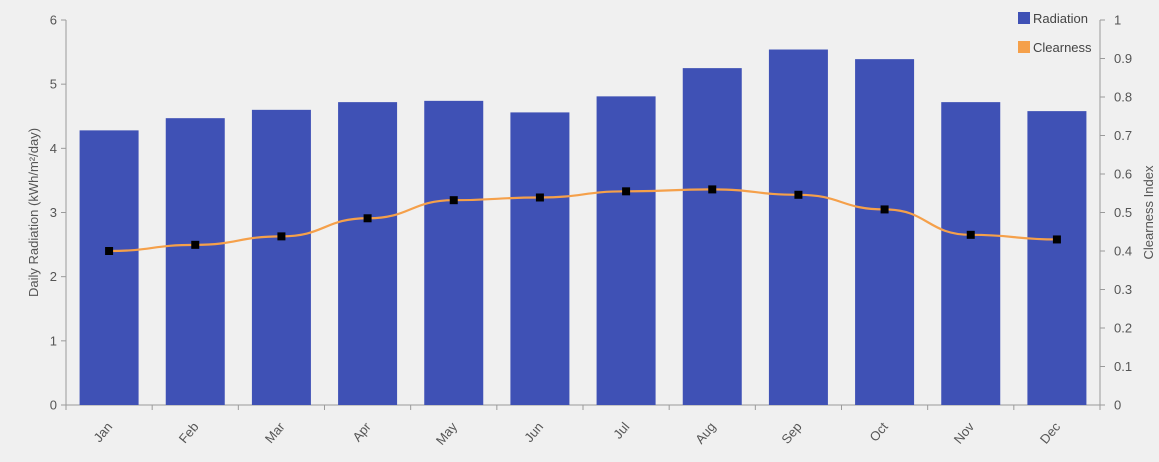 This screenshot has height=462, width=1159. What do you see at coordinates (1123, 135) in the screenshot?
I see `right-tick-label: 0.7` at bounding box center [1123, 135].